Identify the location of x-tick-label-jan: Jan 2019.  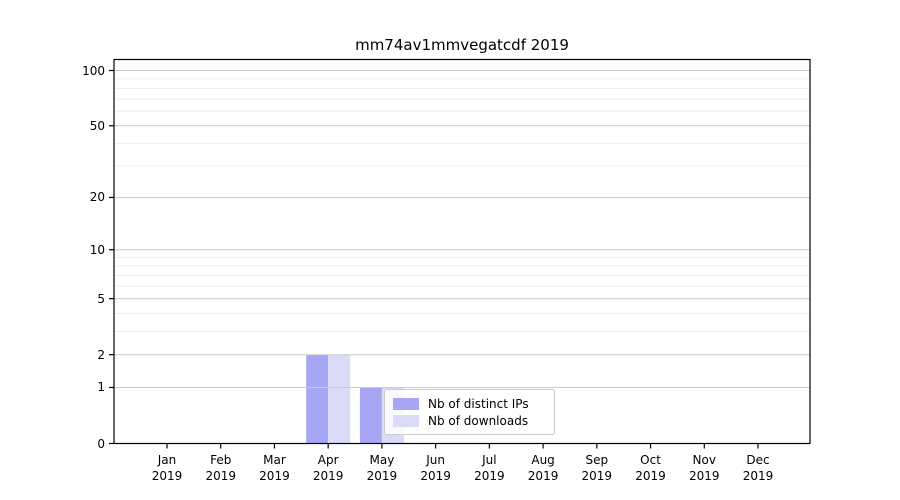
(167, 467).